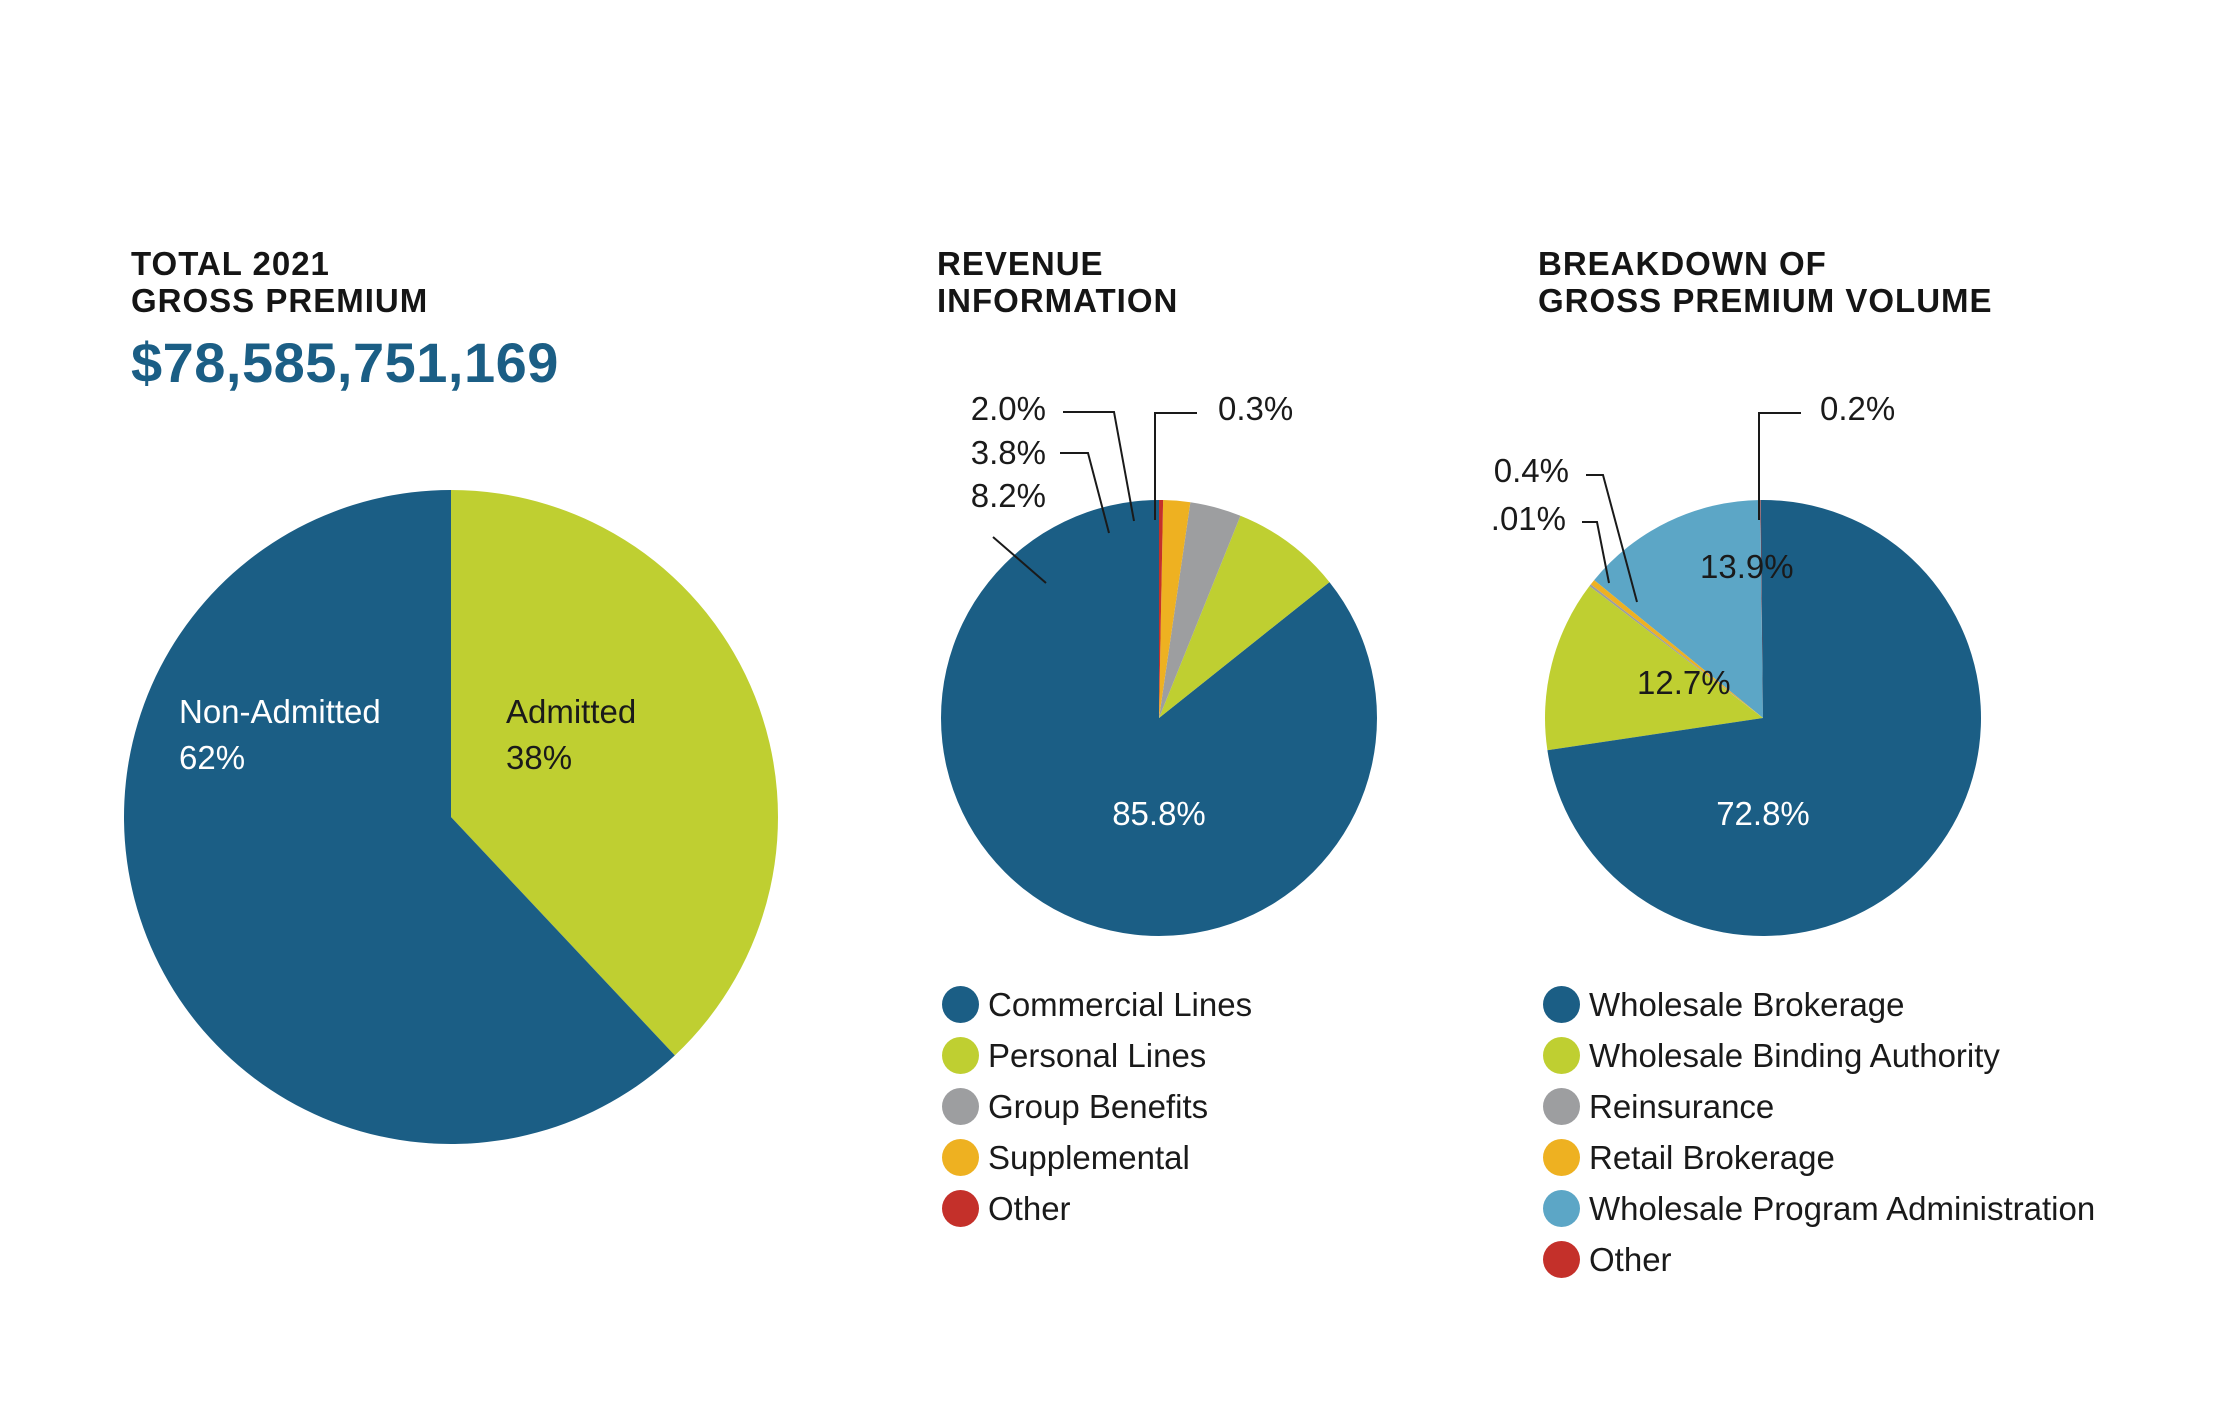  I want to click on legend-label-wholesale-program-administration: Wholesale Program Administration, so click(1842, 1208).